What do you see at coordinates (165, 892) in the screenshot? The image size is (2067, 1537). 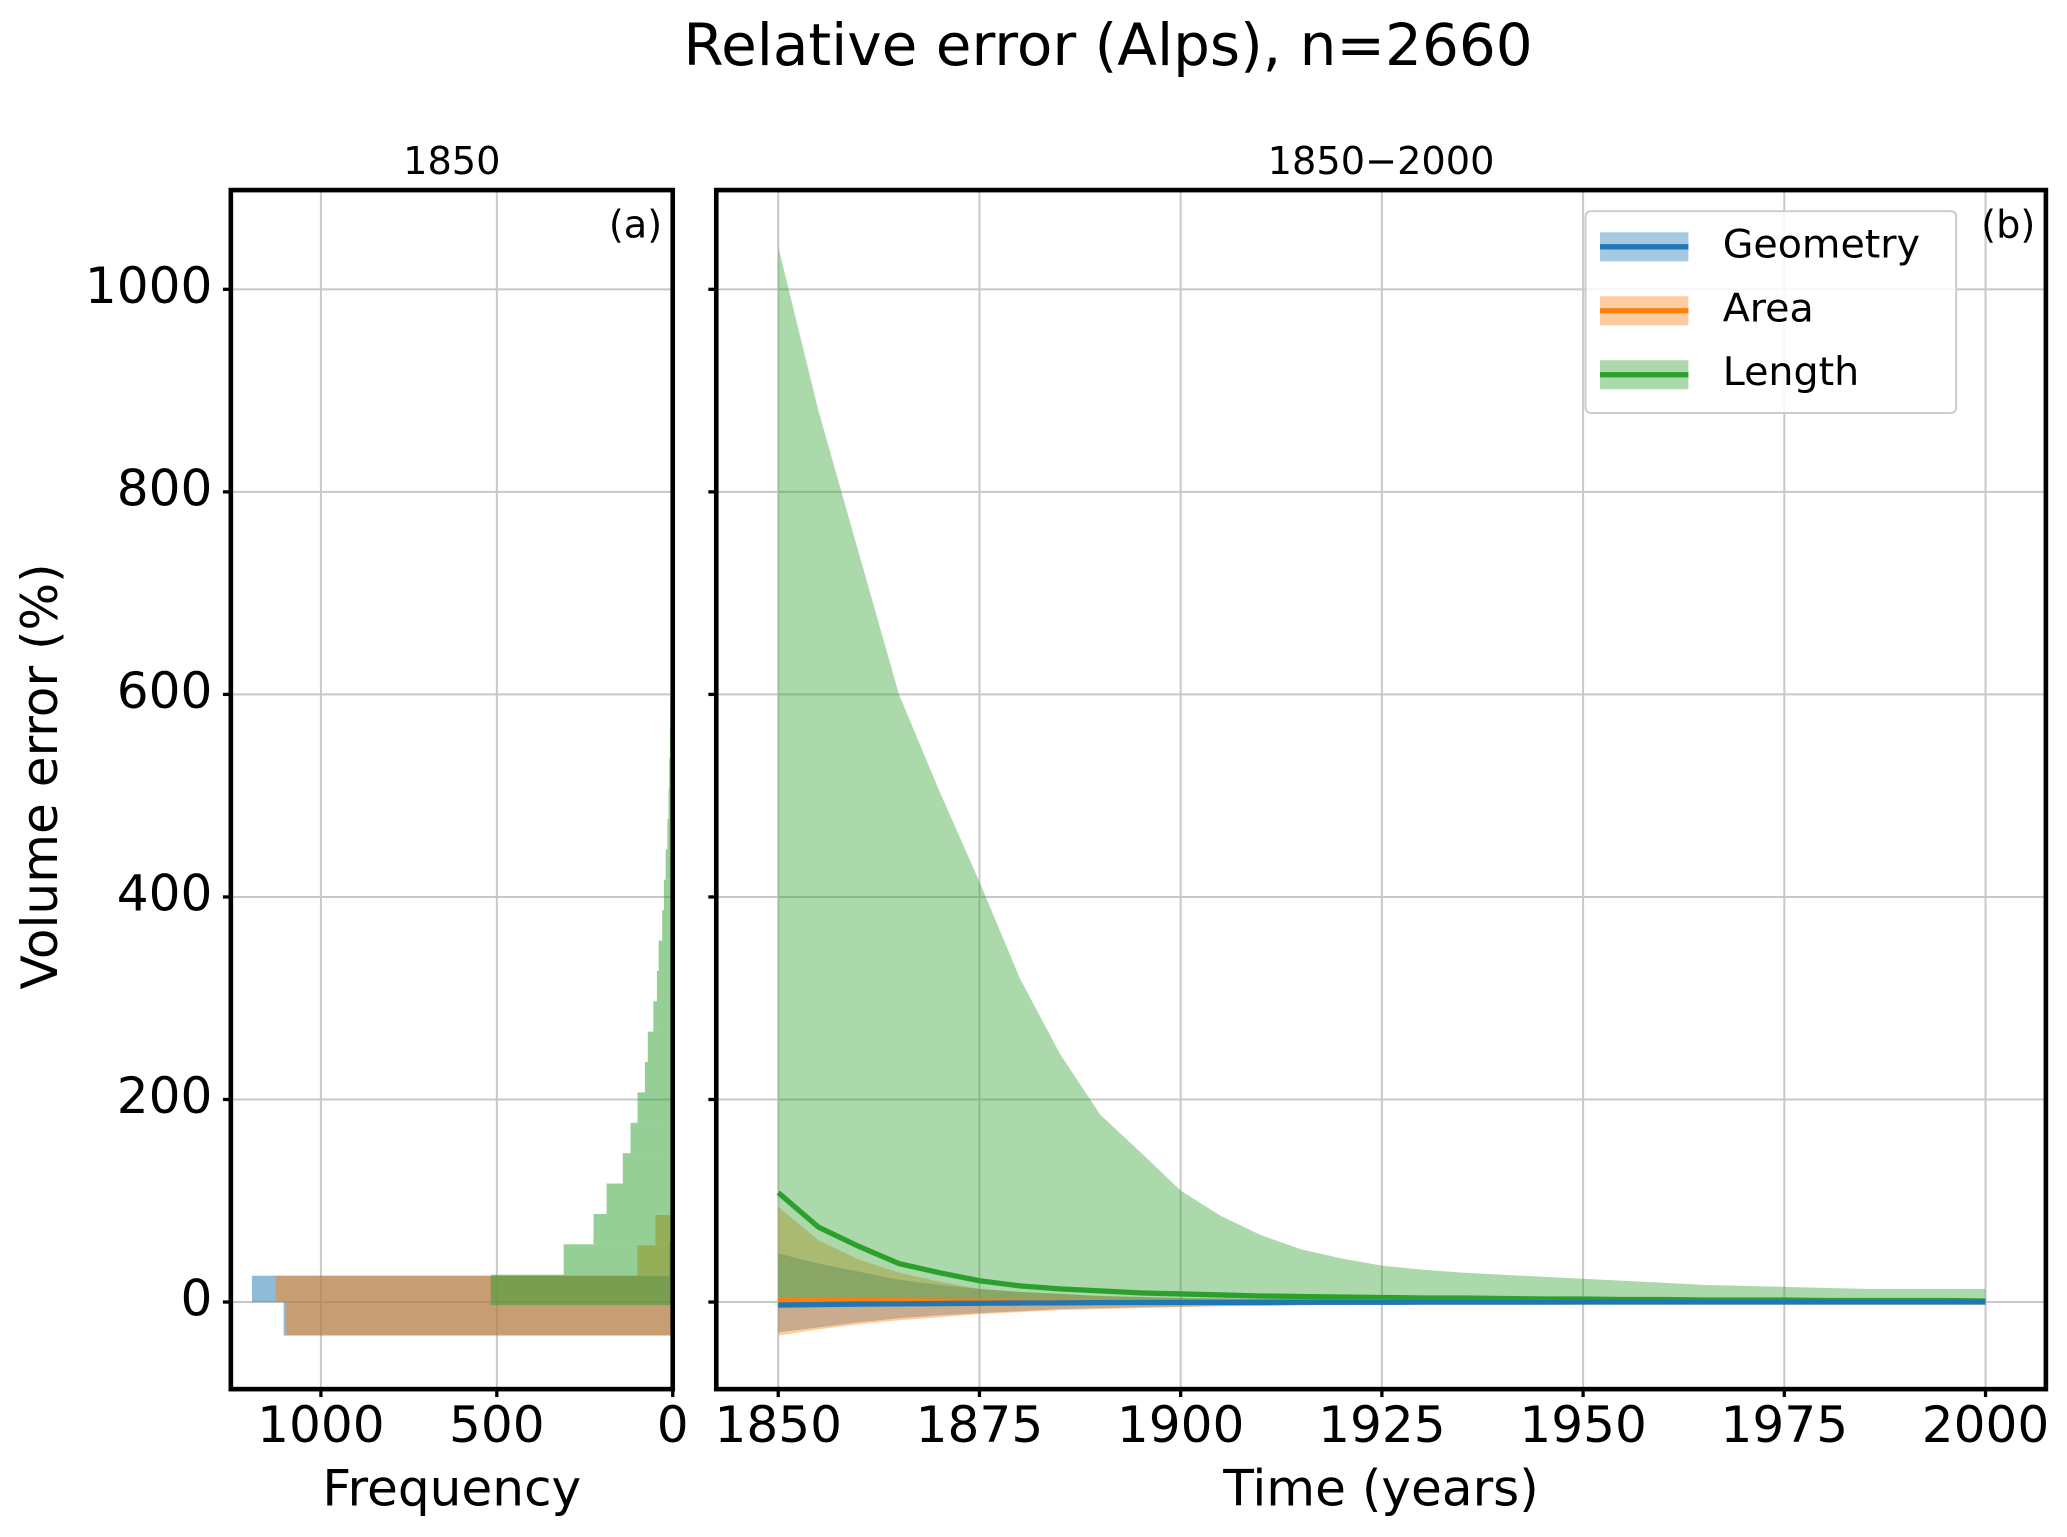 I see `y-tick-label: 400` at bounding box center [165, 892].